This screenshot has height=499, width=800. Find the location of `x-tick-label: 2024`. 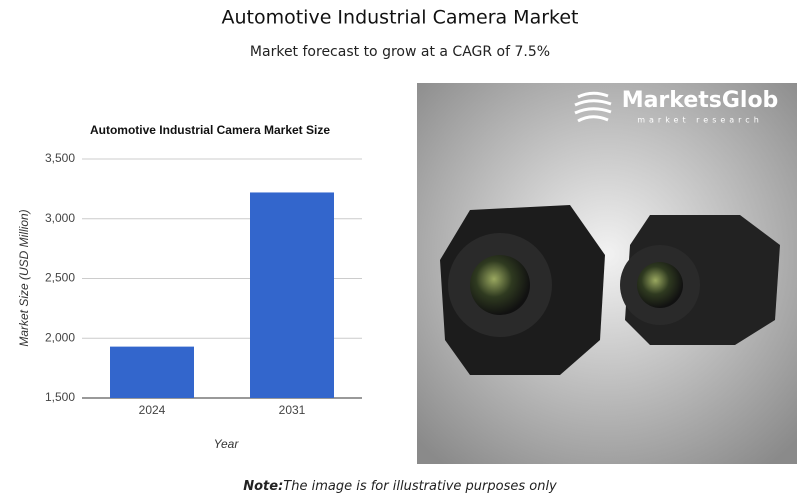

x-tick-label: 2024 is located at coordinates (152, 410).